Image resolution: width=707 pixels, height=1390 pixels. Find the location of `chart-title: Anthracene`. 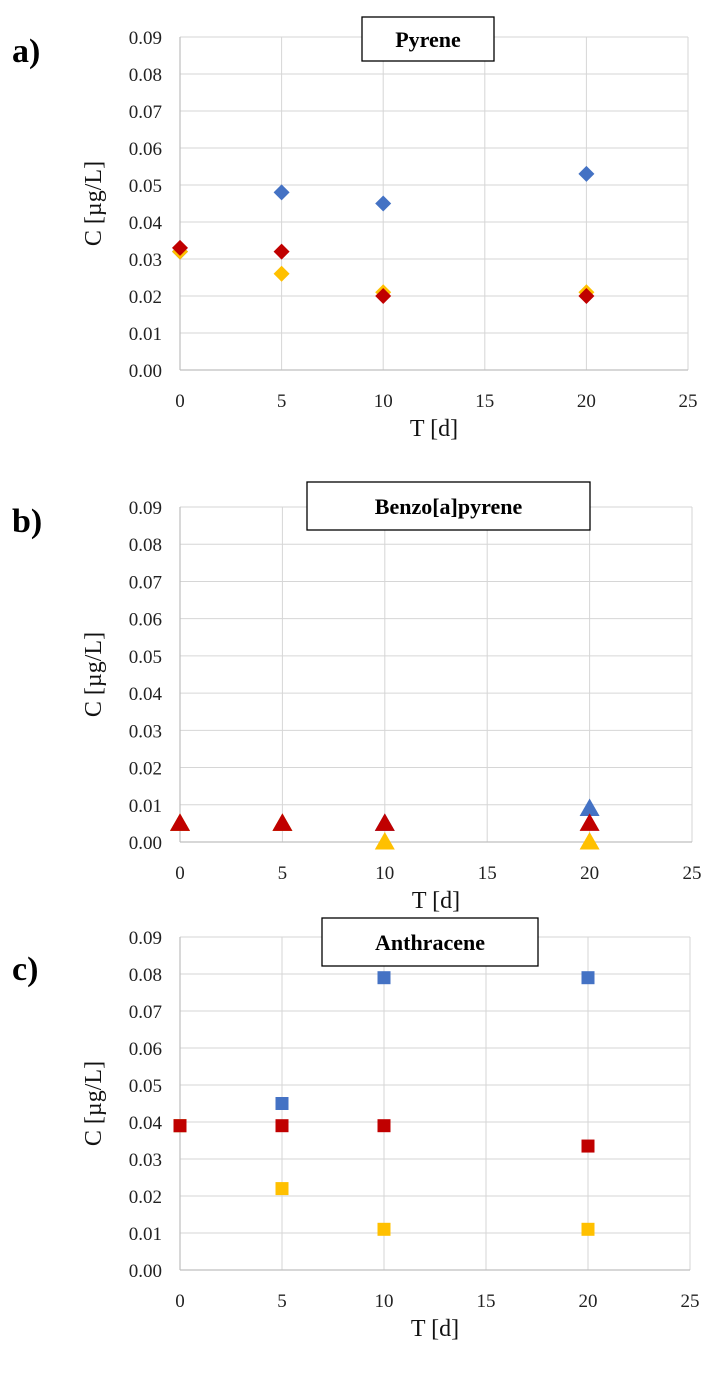

chart-title: Anthracene is located at coordinates (430, 942).